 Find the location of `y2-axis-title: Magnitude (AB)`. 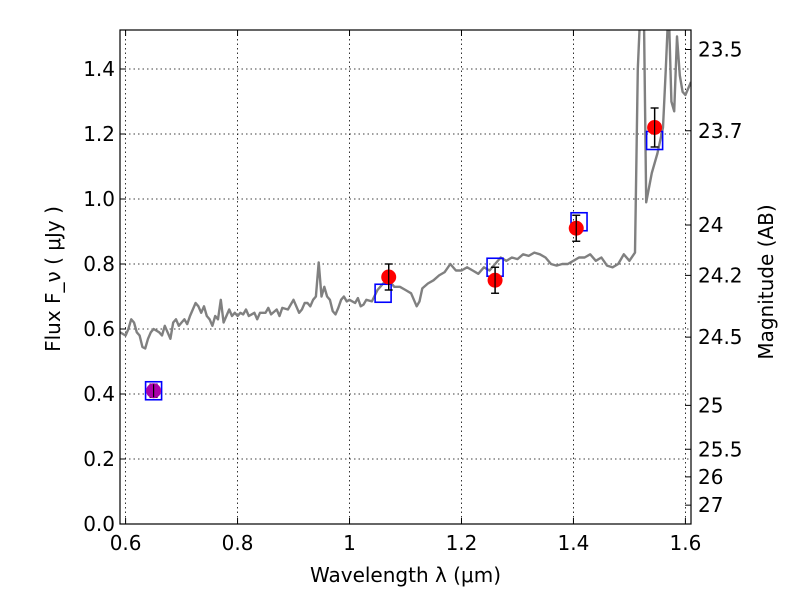

y2-axis-title: Magnitude (AB) is located at coordinates (766, 281).